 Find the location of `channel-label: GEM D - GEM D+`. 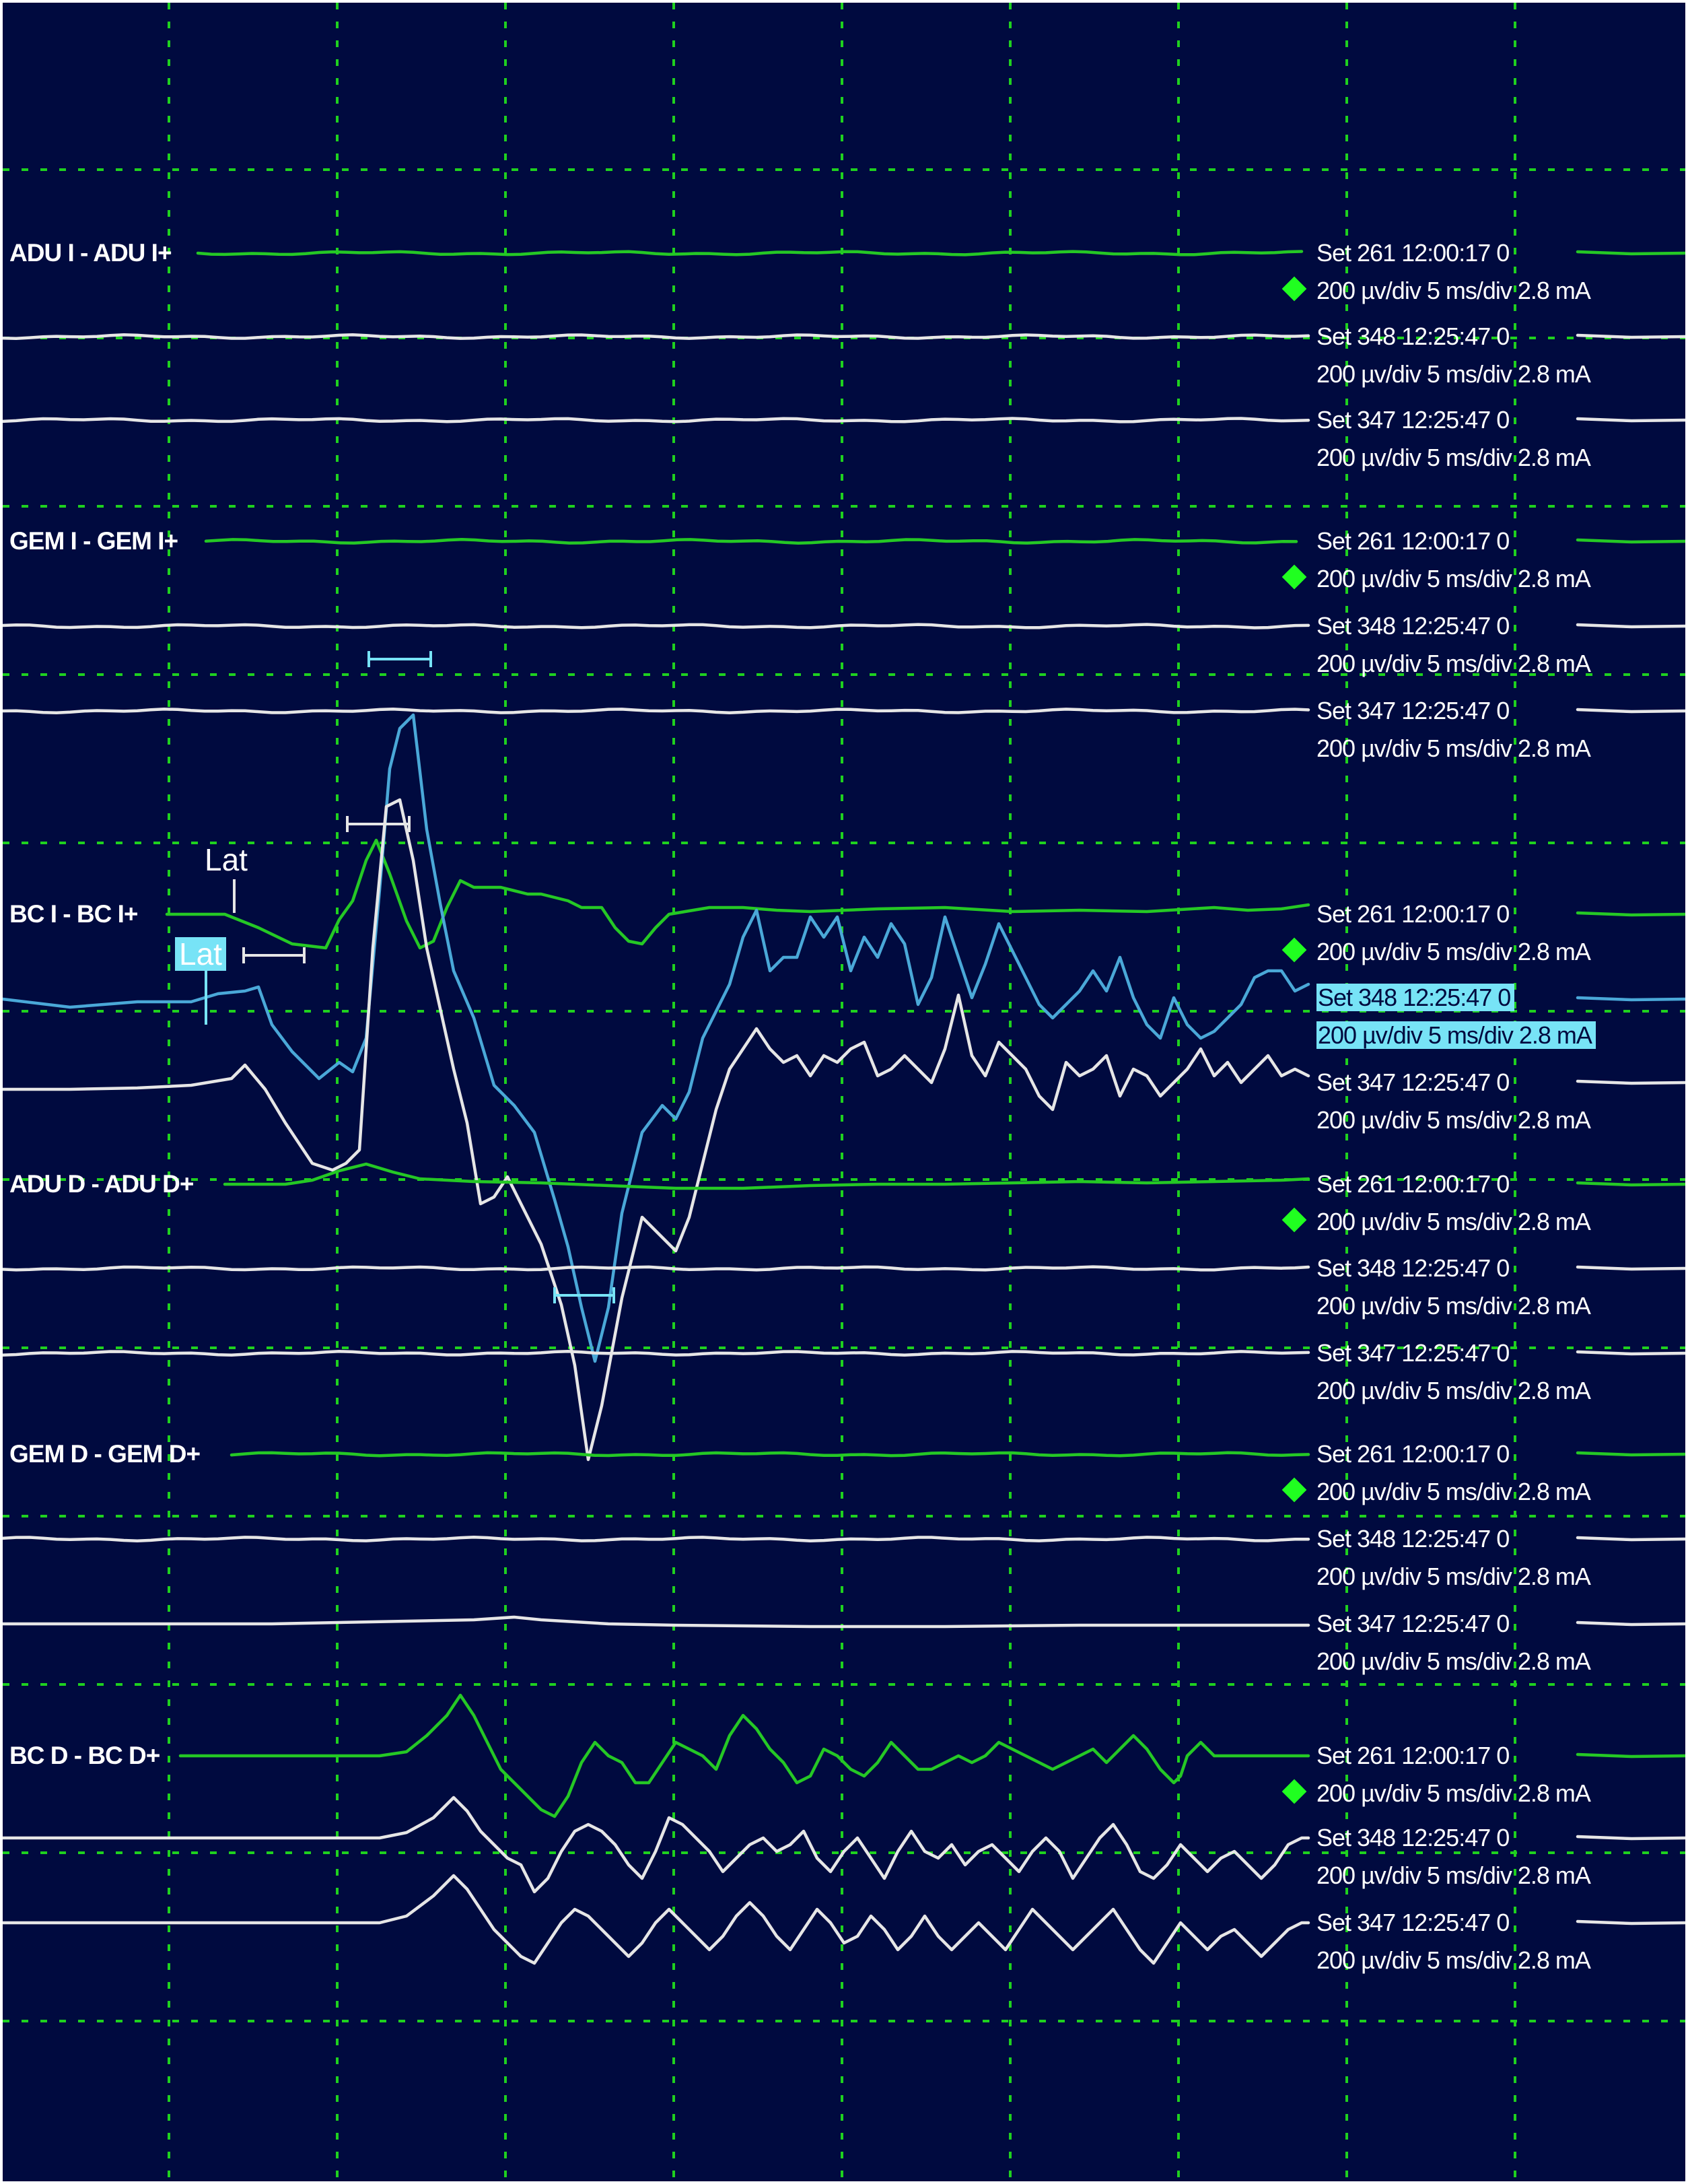

channel-label: GEM D - GEM D+ is located at coordinates (105, 1454).